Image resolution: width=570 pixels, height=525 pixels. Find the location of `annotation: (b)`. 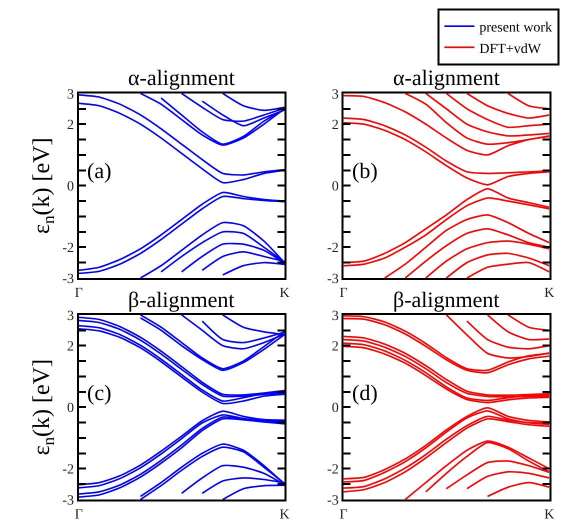

annotation: (b) is located at coordinates (365, 170).